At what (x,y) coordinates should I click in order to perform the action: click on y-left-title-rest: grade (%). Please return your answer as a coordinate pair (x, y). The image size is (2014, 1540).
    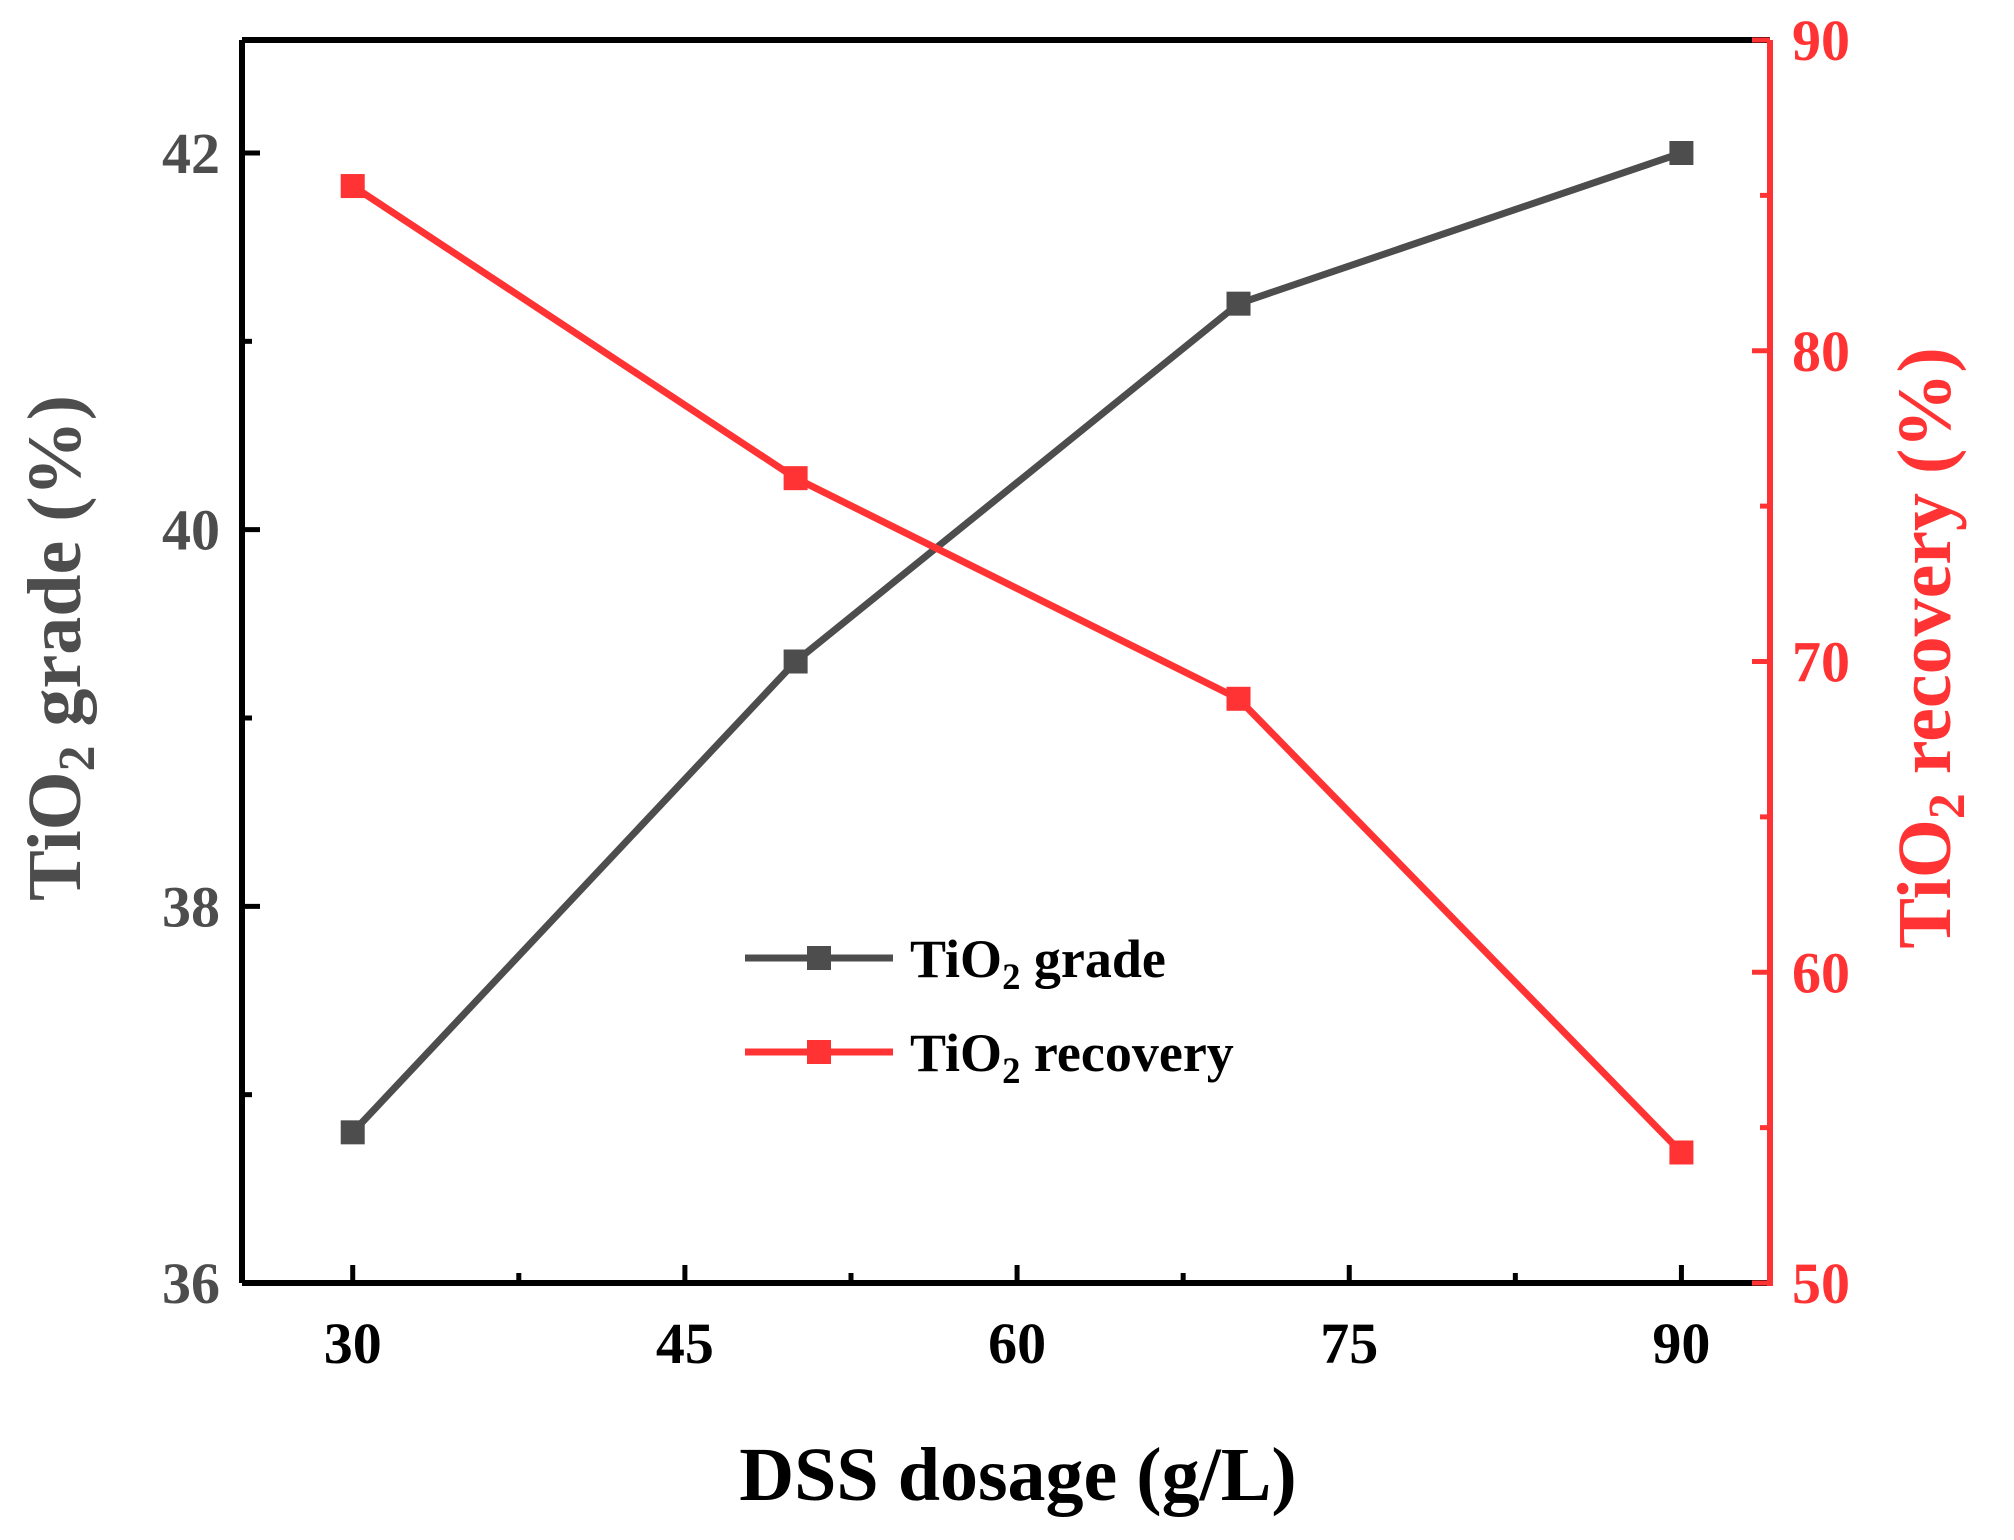
    Looking at the image, I should click on (55, 570).